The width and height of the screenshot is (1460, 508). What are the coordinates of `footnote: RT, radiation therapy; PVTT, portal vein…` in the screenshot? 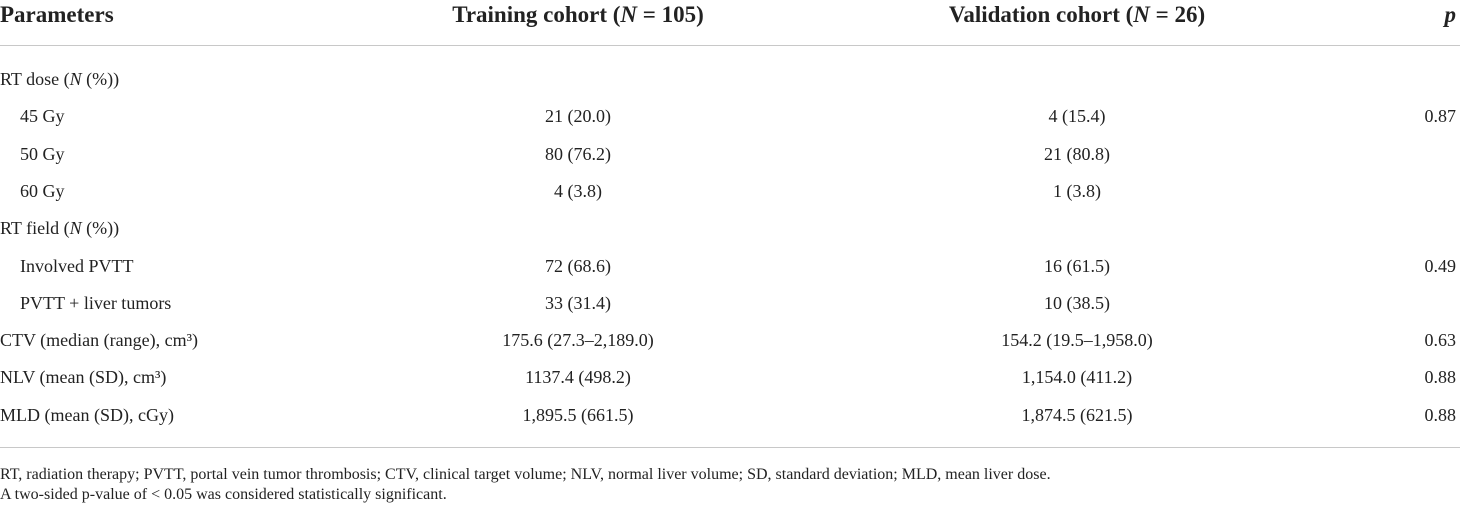 It's located at (525, 474).